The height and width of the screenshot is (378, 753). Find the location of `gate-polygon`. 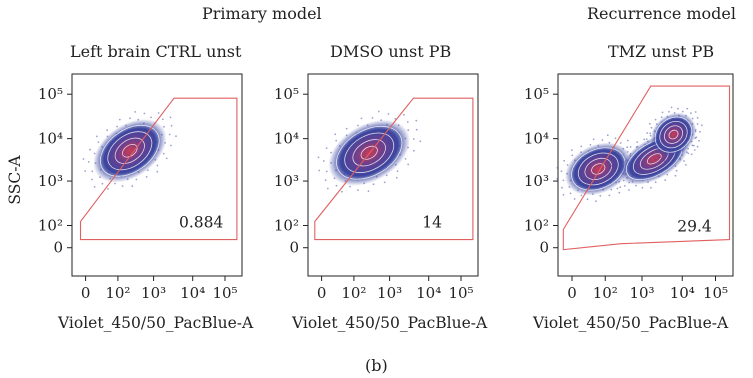

gate-polygon is located at coordinates (646, 168).